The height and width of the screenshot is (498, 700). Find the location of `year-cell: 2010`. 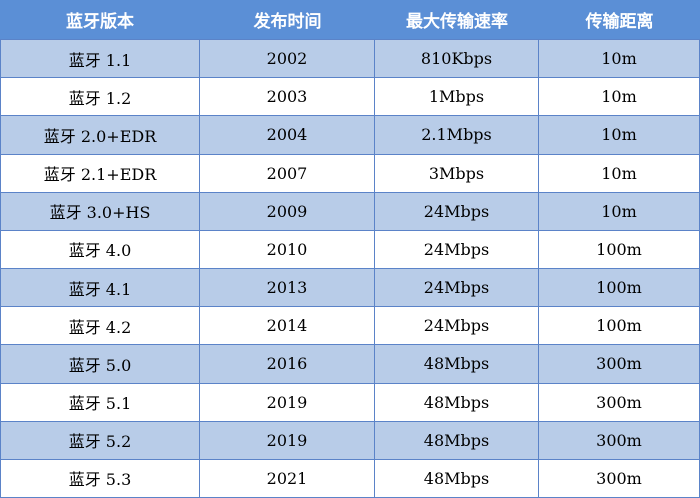

year-cell: 2010 is located at coordinates (287, 249).